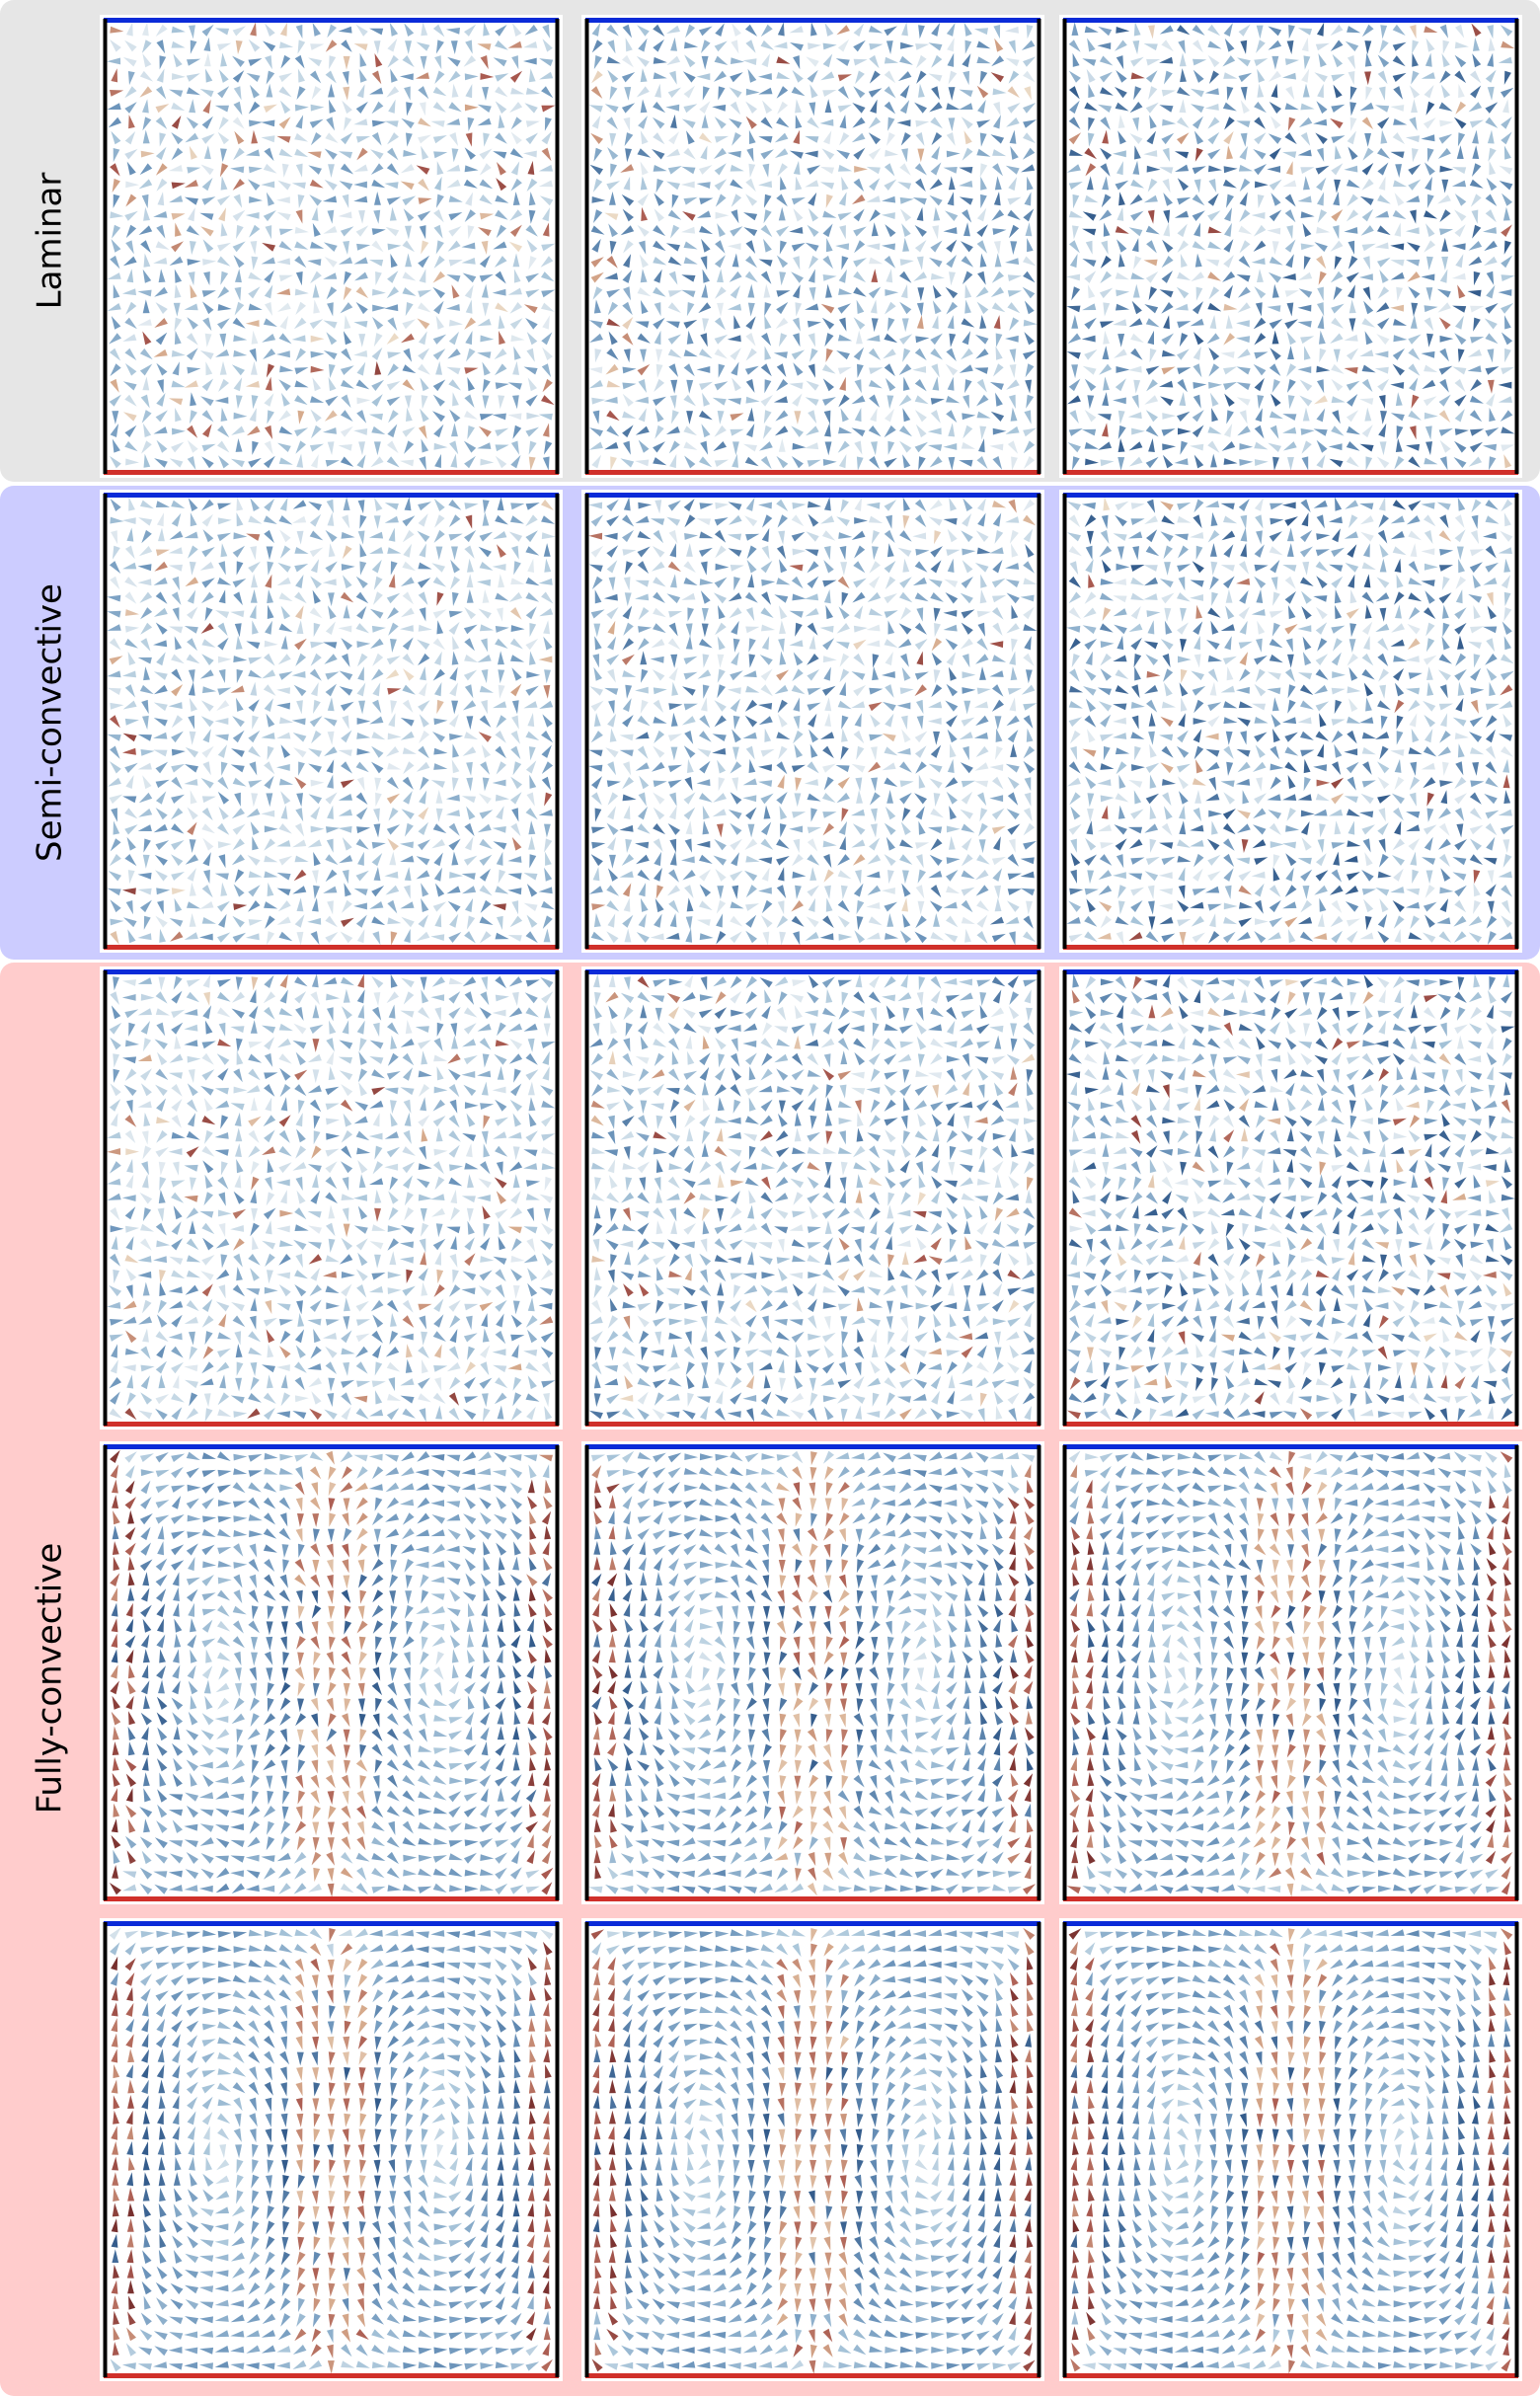  What do you see at coordinates (50, 722) in the screenshot?
I see `group-label: Semi-convective` at bounding box center [50, 722].